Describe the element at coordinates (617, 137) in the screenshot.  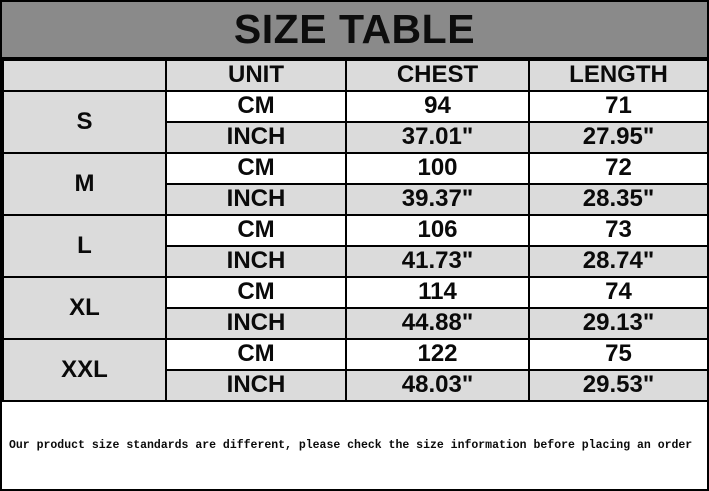
I see `length-value: 27.95"` at that location.